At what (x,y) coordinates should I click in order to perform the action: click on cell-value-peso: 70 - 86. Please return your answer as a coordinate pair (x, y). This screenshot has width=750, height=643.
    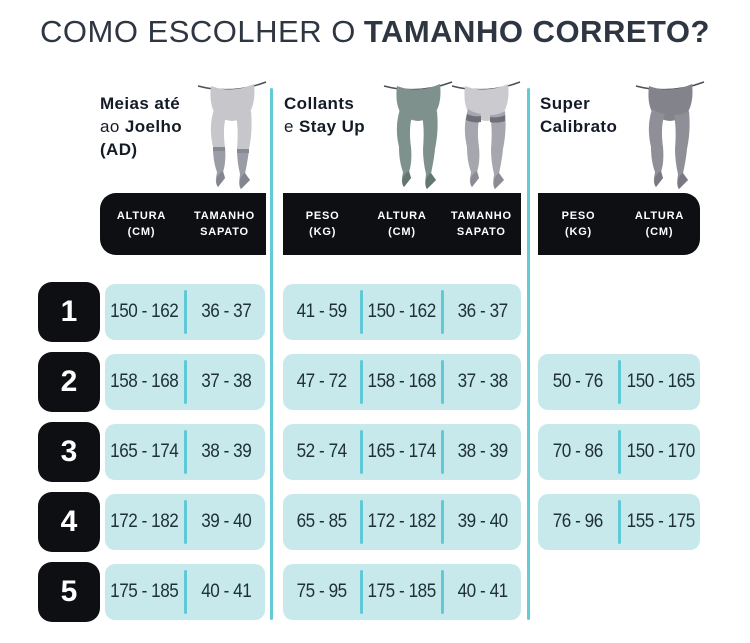
    Looking at the image, I should click on (578, 451).